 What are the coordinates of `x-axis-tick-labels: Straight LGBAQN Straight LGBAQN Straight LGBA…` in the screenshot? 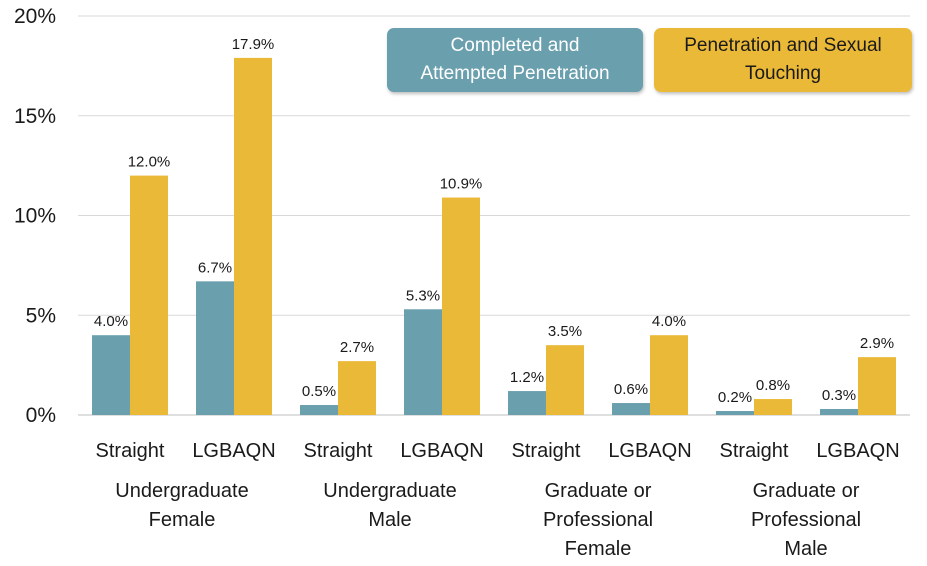 It's located at (498, 451).